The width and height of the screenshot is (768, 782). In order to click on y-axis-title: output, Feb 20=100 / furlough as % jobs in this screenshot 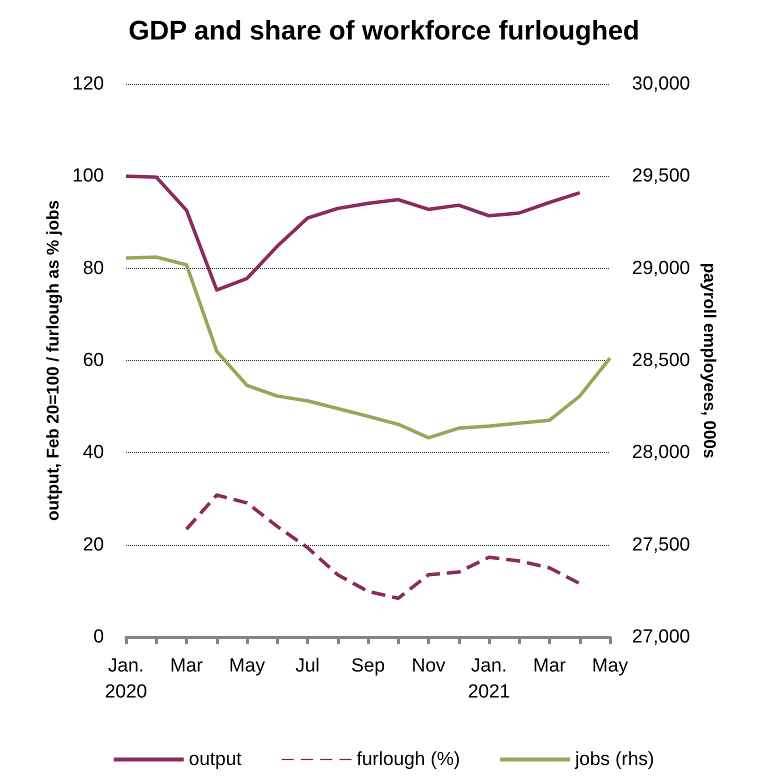, I will do `click(52, 360)`.